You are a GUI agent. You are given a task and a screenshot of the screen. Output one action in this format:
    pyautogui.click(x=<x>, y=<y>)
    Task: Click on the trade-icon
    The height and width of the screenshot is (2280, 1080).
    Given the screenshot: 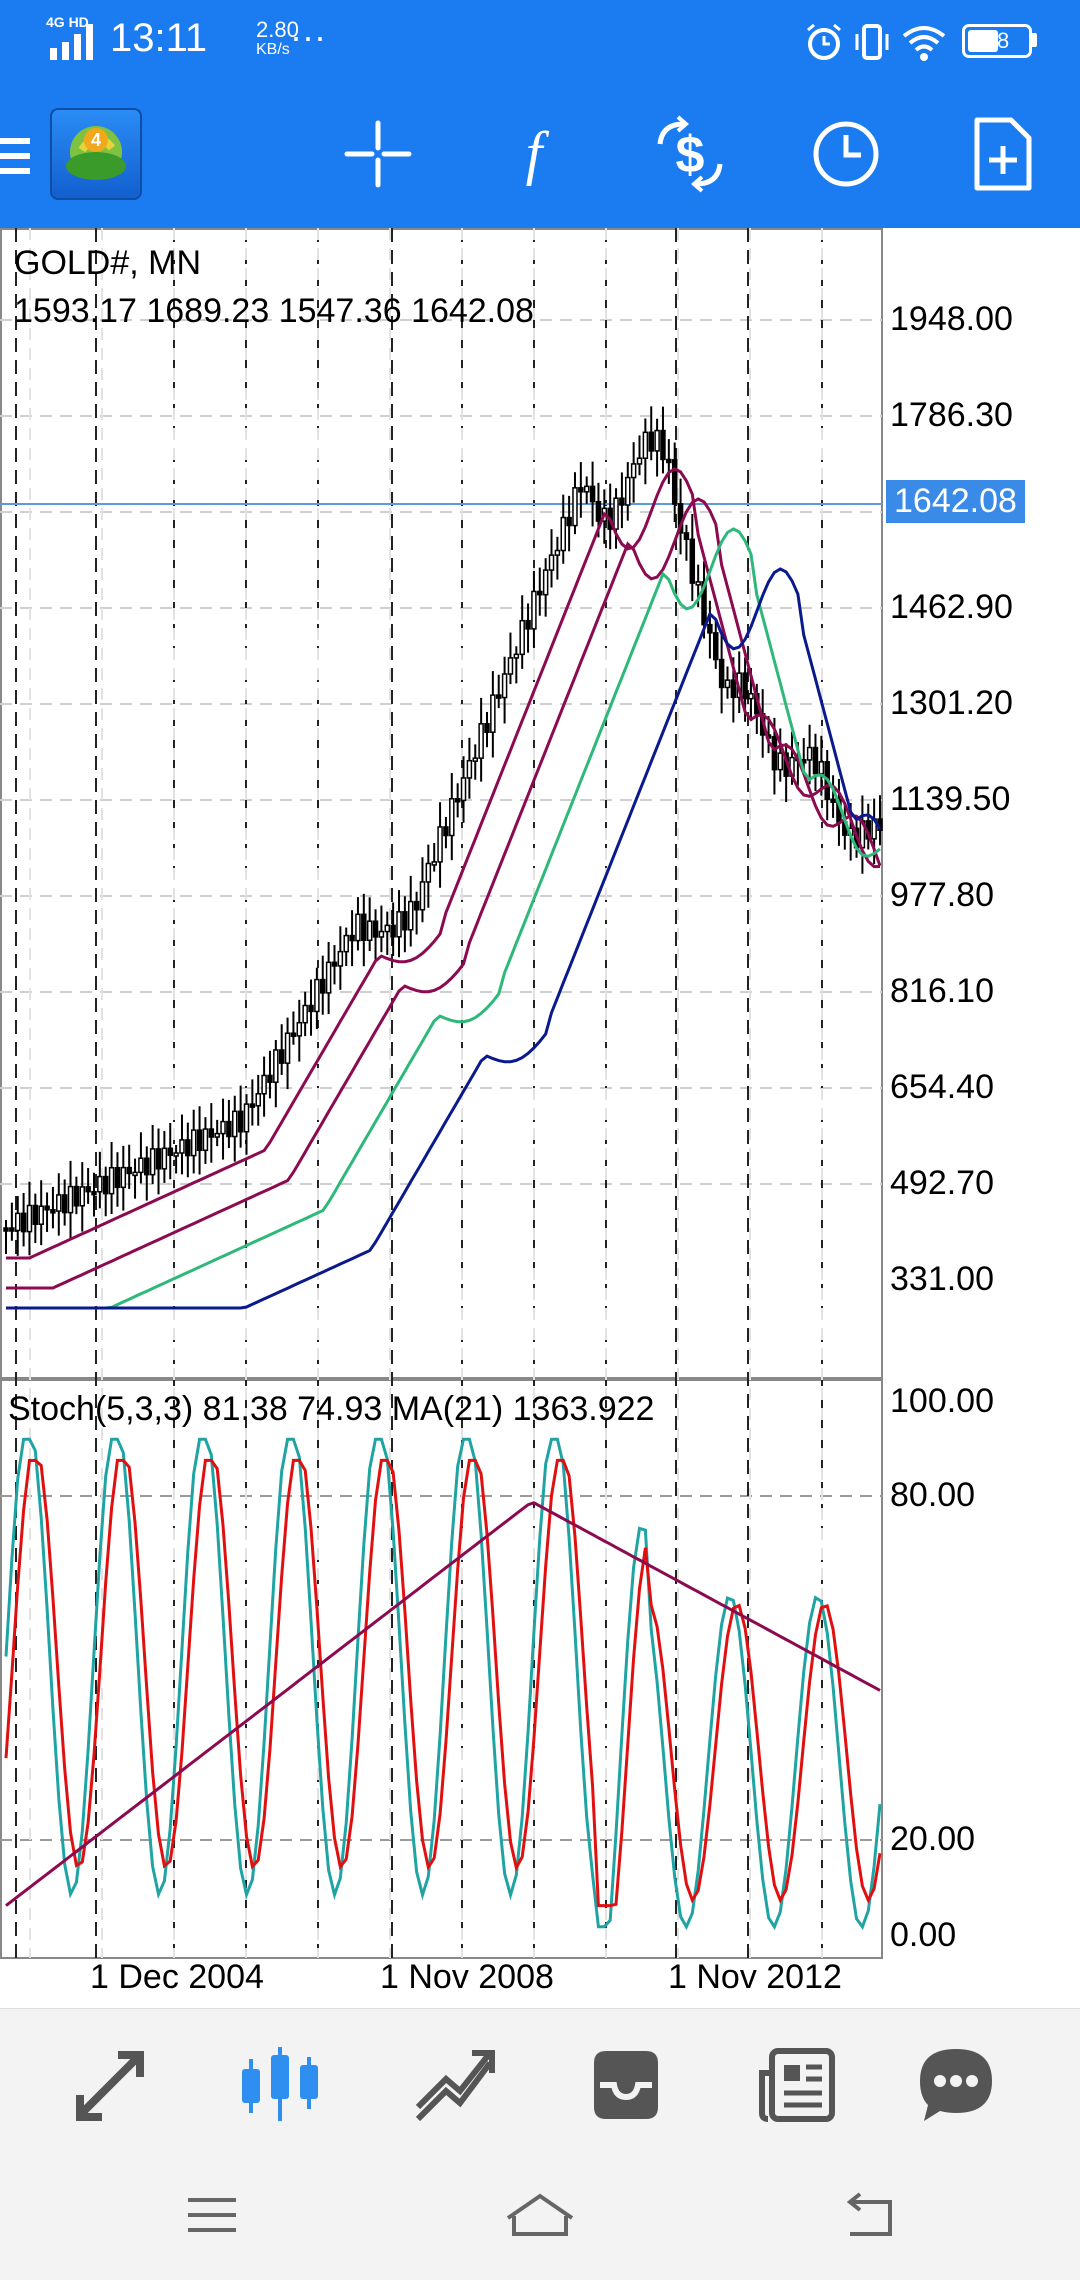 What is the action you would take?
    pyautogui.click(x=454, y=2085)
    